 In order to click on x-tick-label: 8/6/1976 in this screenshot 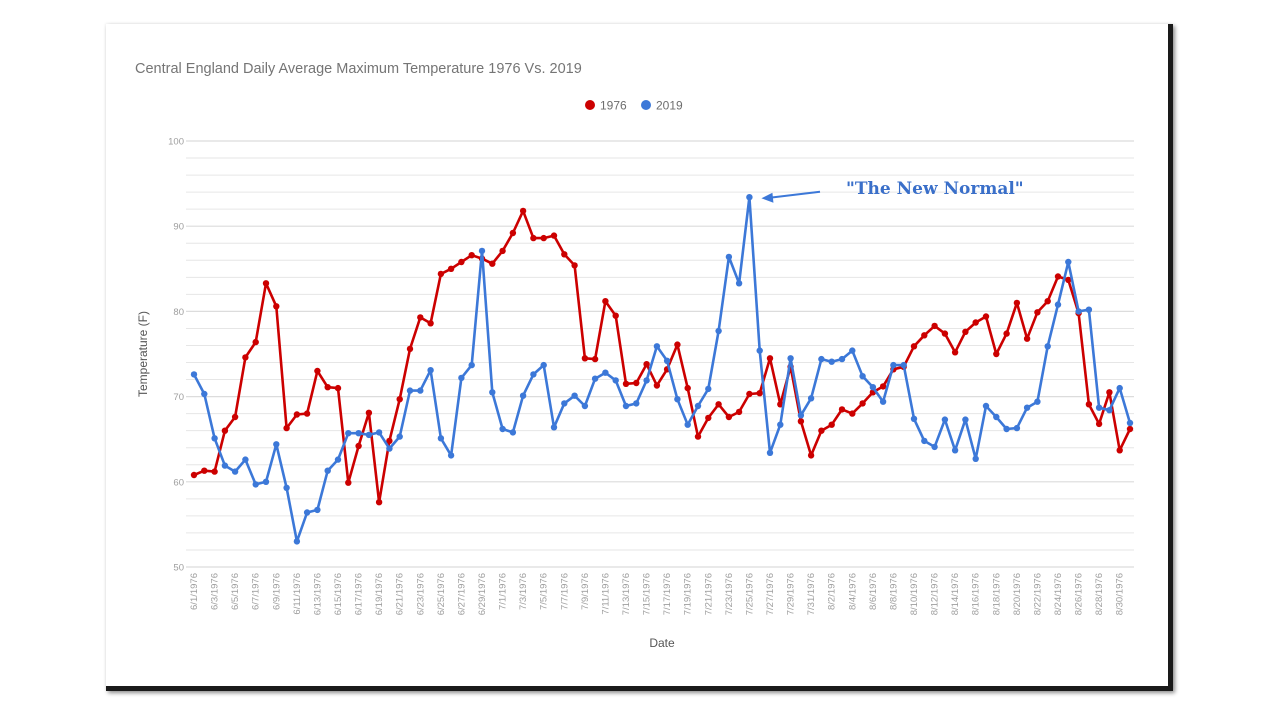, I will do `click(873, 591)`.